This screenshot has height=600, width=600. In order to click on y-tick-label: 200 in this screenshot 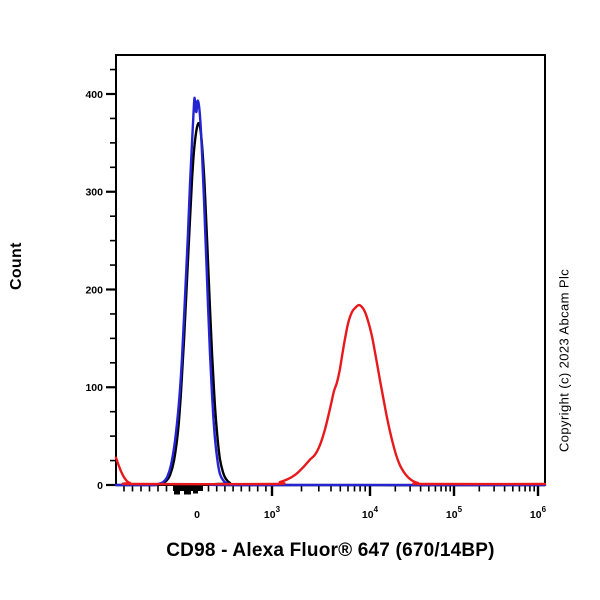, I will do `click(94, 290)`.